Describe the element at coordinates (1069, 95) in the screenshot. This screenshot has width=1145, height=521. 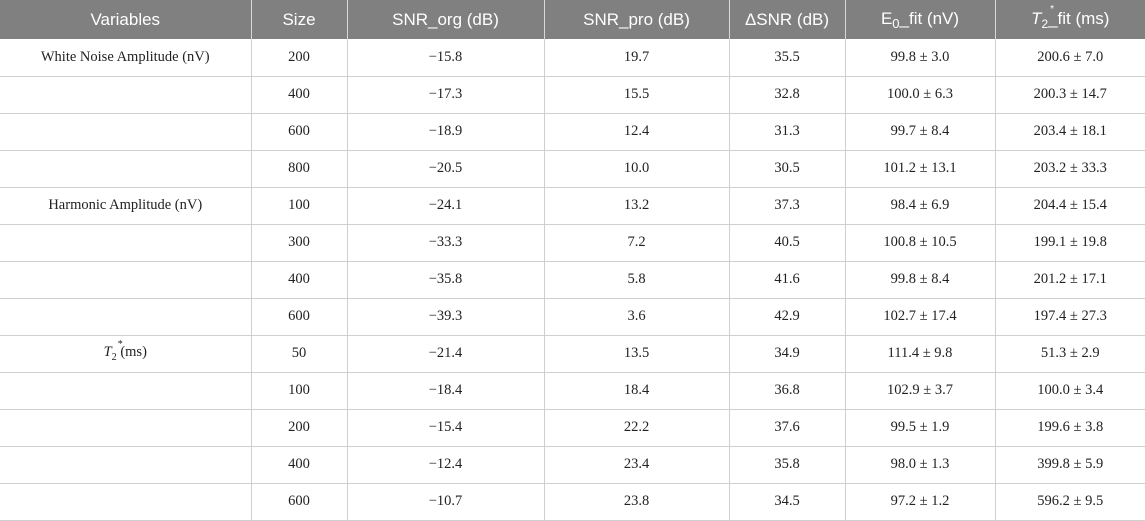
I see `cell-t2-fit: 200.3 ± 14.7` at that location.